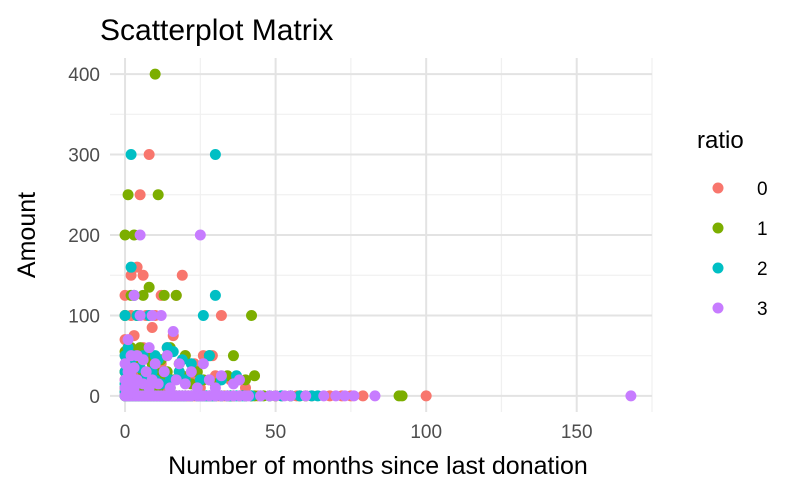 The height and width of the screenshot is (494, 800). I want to click on y-tick-label: 200, so click(84, 236).